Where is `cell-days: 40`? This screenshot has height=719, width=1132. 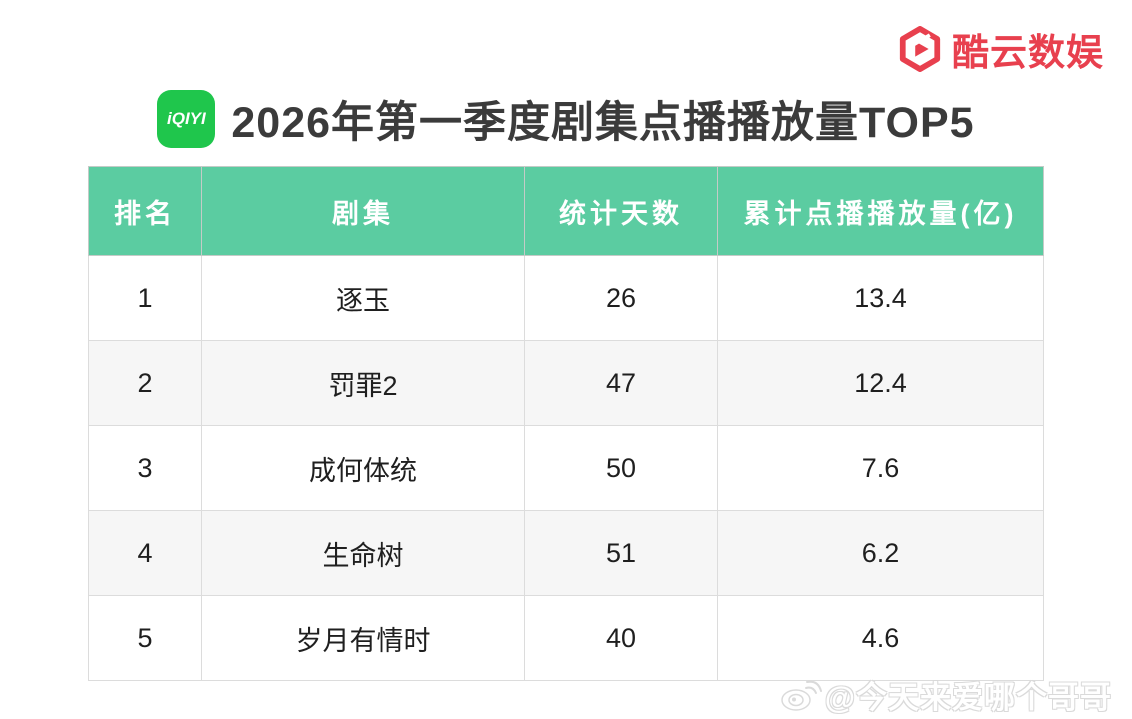
cell-days: 40 is located at coordinates (621, 638).